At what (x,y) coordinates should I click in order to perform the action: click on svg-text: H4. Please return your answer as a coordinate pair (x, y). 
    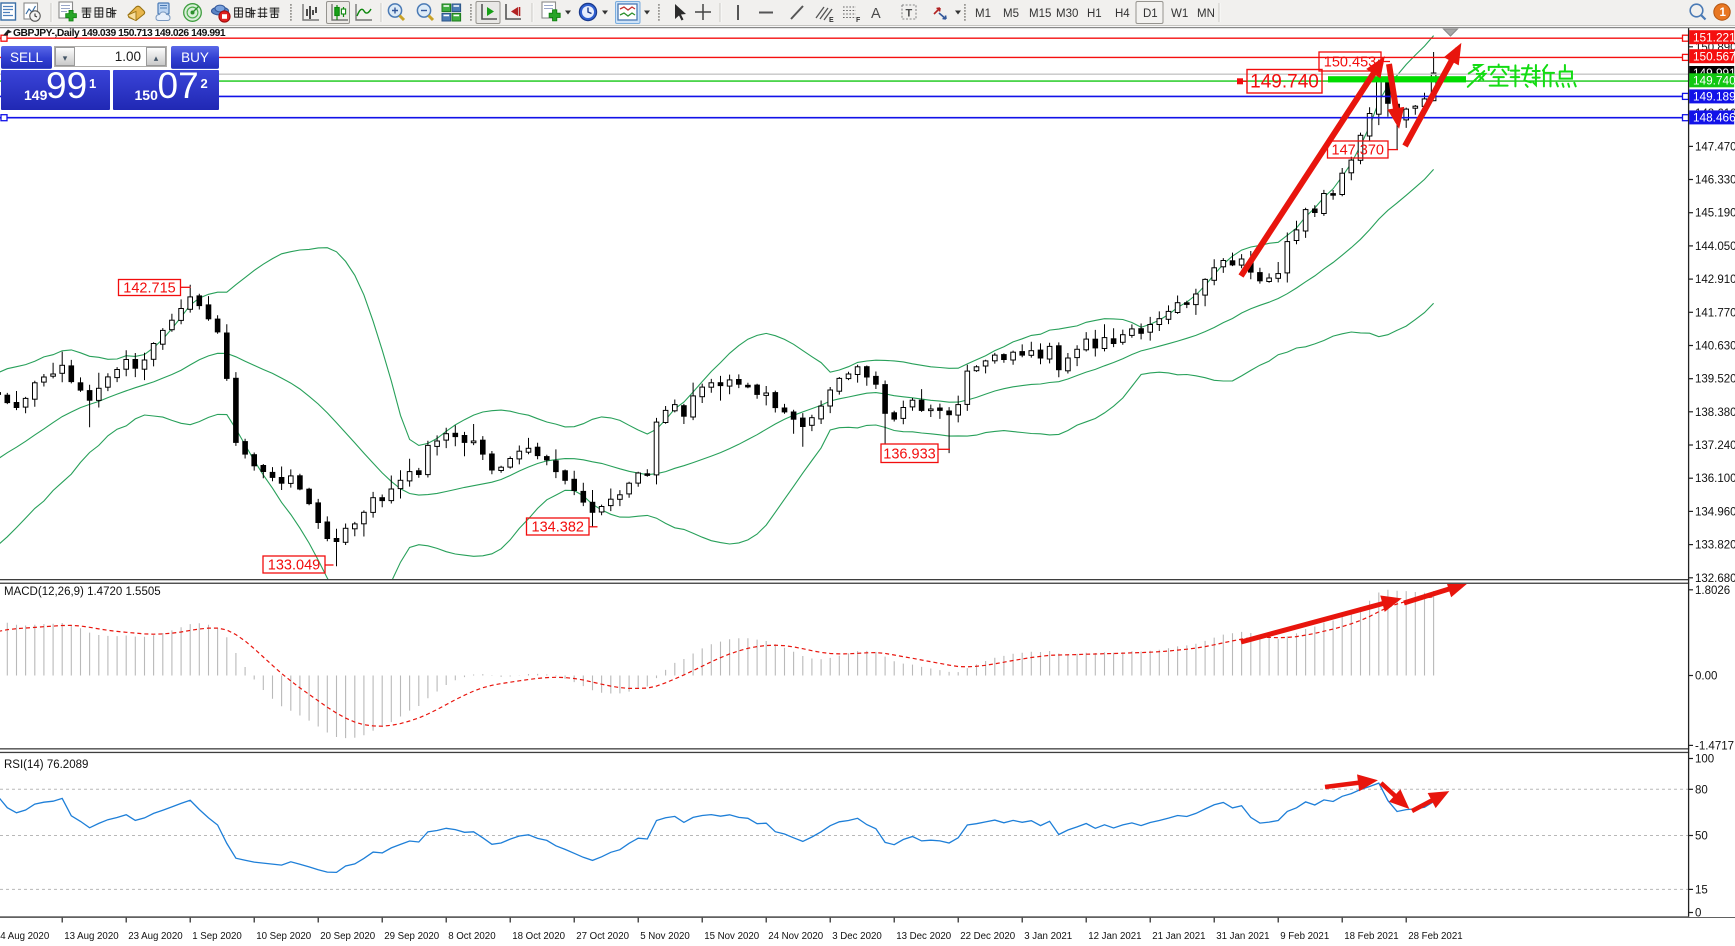
    Looking at the image, I should click on (1122, 14).